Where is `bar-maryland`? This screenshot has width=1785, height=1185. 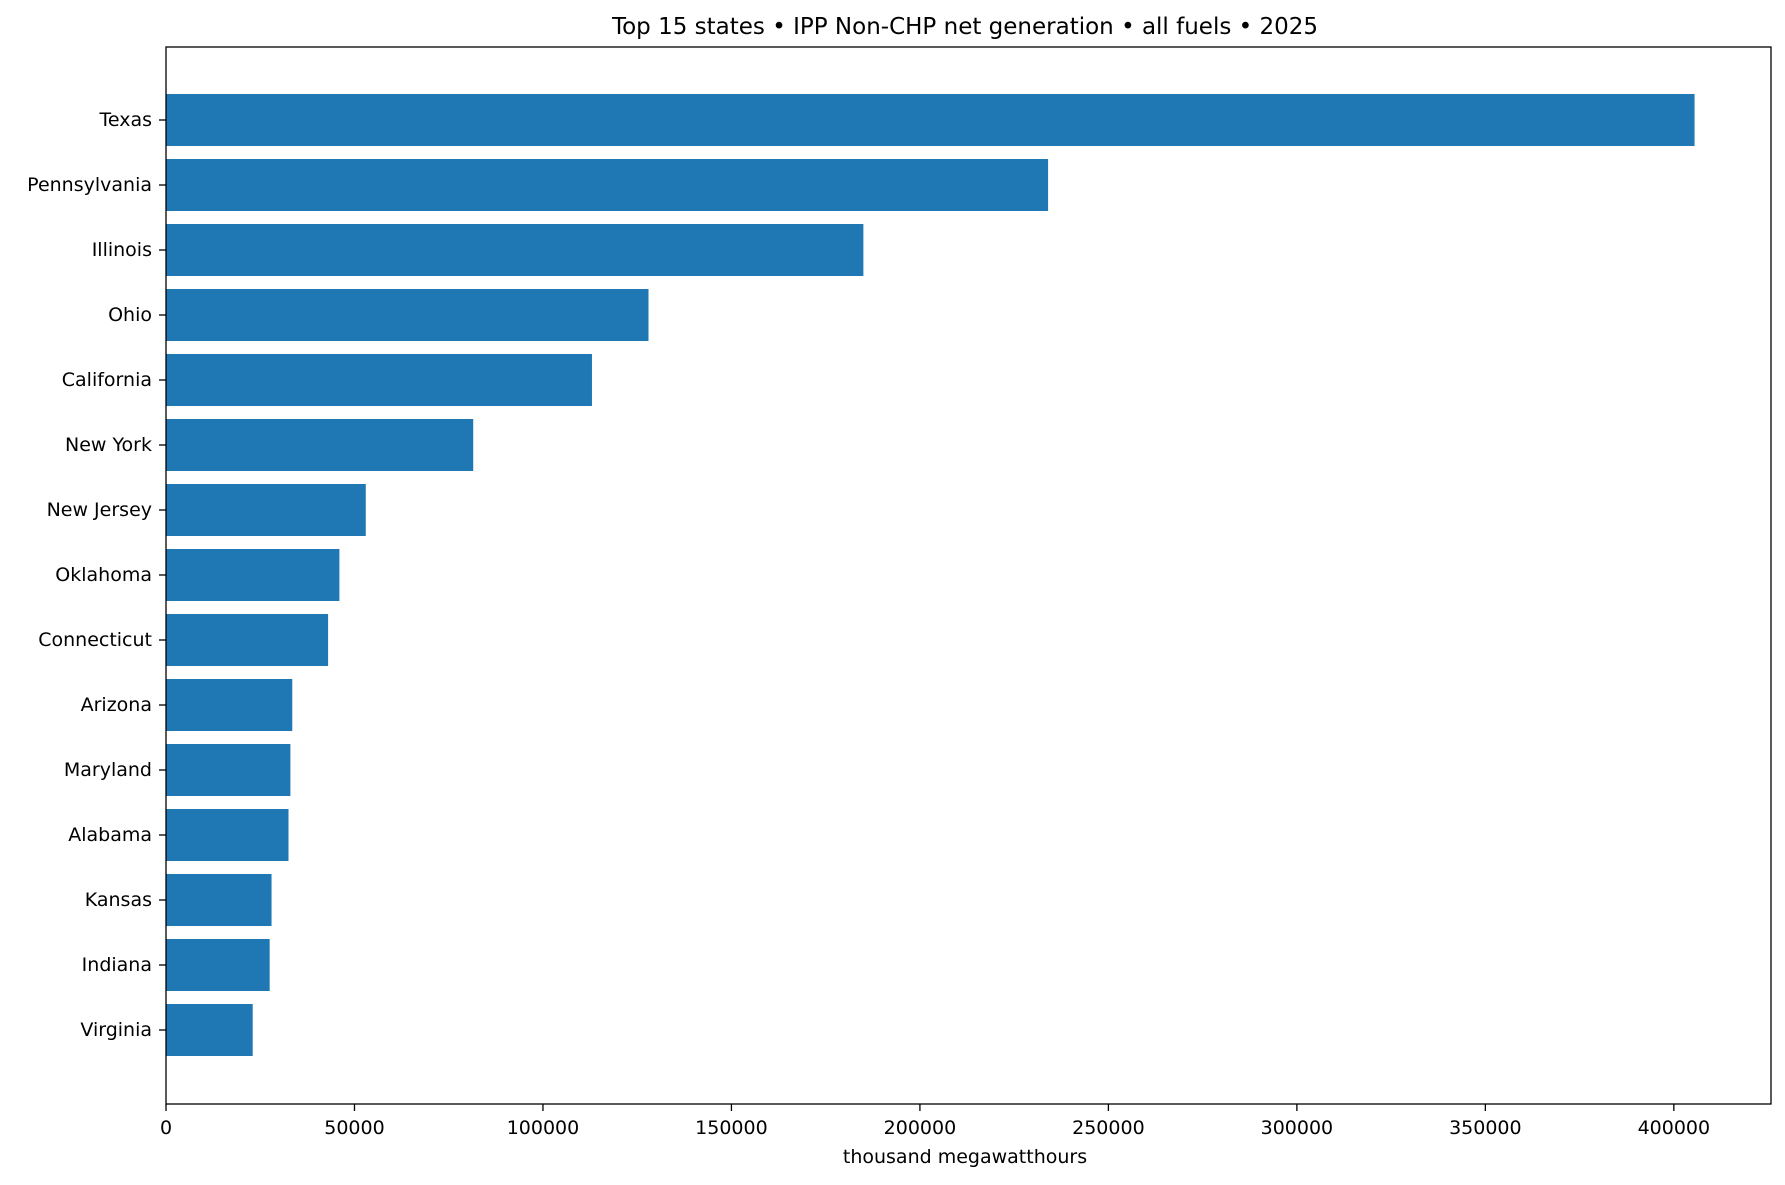 bar-maryland is located at coordinates (228, 770).